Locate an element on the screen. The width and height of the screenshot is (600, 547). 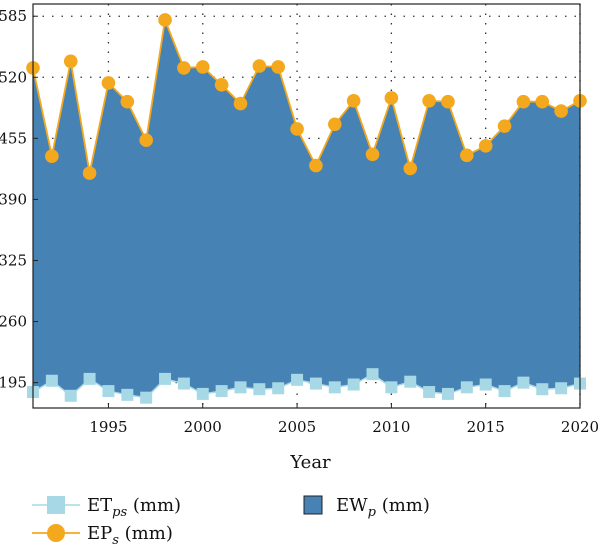
etps-series is located at coordinates (306, 386).